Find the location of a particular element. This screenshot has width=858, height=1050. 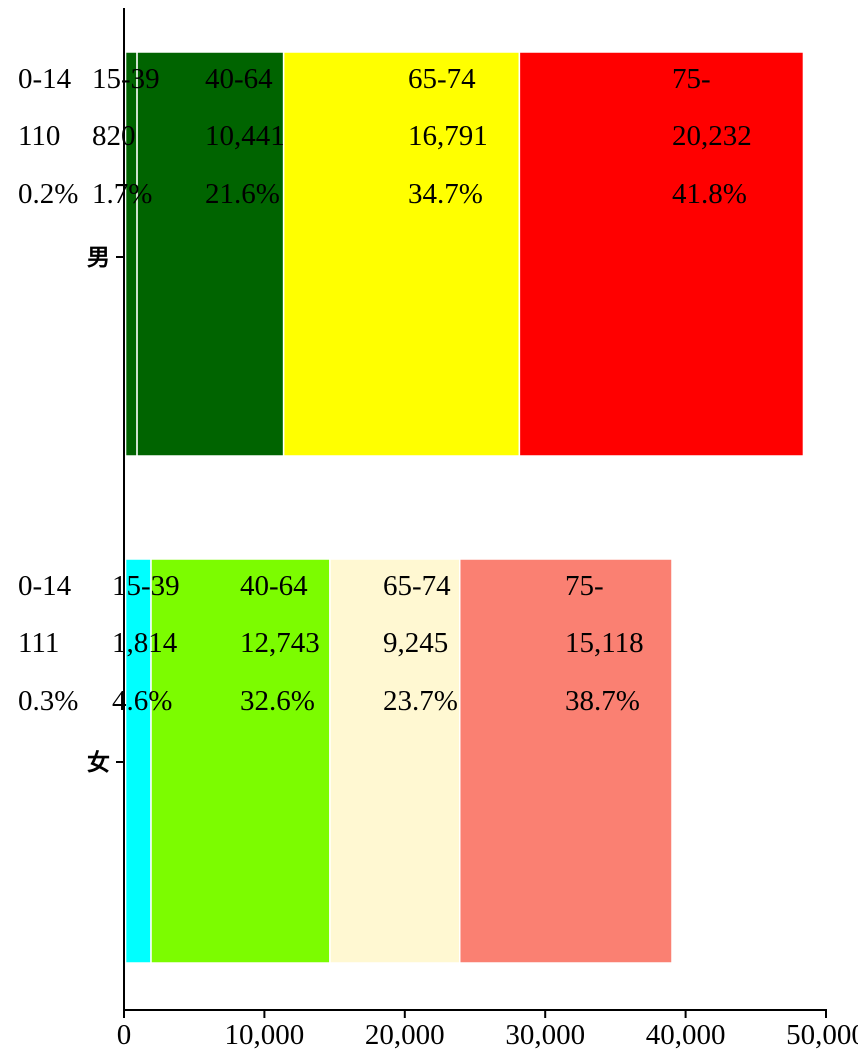

x-tick-label: 10,000 is located at coordinates (265, 1034).